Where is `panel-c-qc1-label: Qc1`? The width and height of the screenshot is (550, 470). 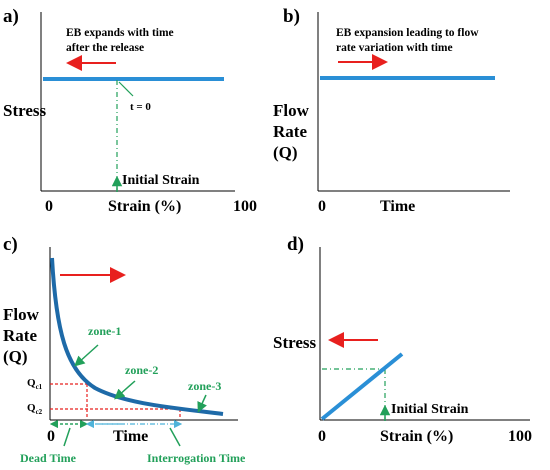 panel-c-qc1-label: Qc1 is located at coordinates (35, 384).